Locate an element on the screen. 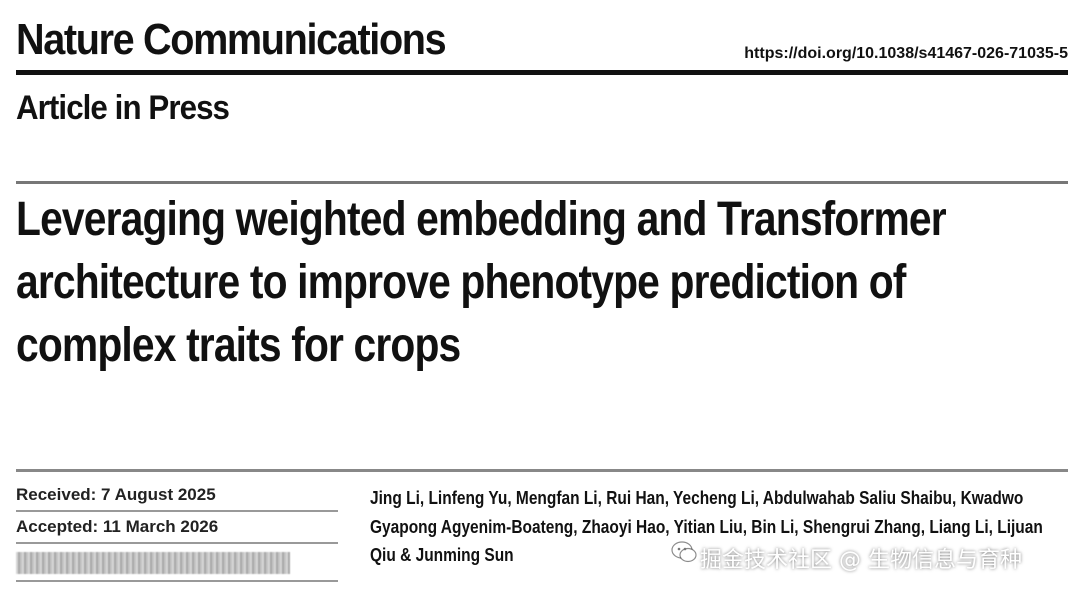 Image resolution: width=1080 pixels, height=591 pixels. received-date-text: Received: 7 August 2025 is located at coordinates (116, 494).